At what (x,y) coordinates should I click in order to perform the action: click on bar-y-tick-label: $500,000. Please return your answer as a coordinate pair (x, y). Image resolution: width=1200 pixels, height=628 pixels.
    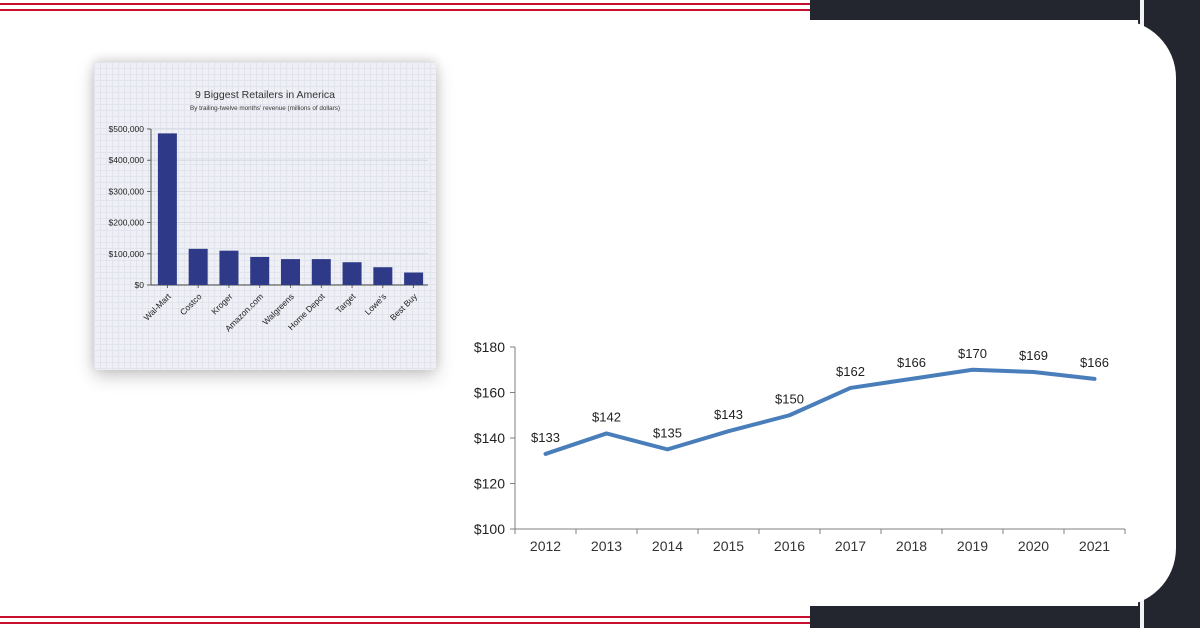
    Looking at the image, I should click on (127, 129).